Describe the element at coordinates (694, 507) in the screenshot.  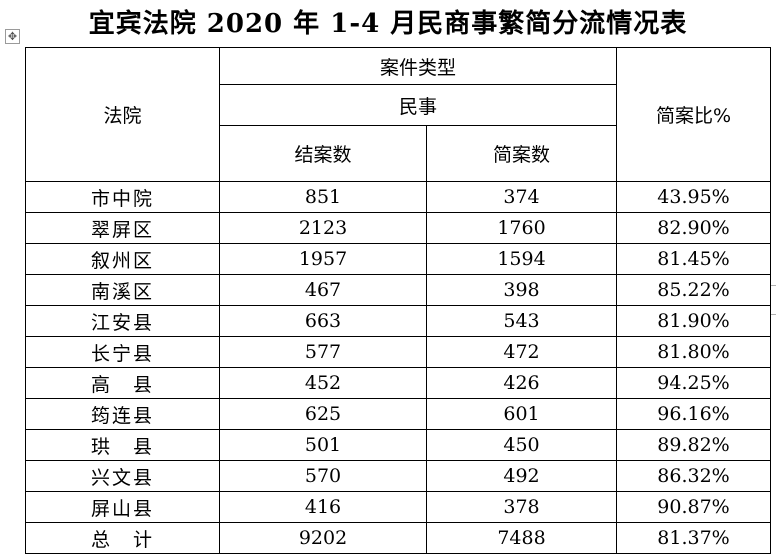
I see `cell-ratio: 90.87%` at that location.